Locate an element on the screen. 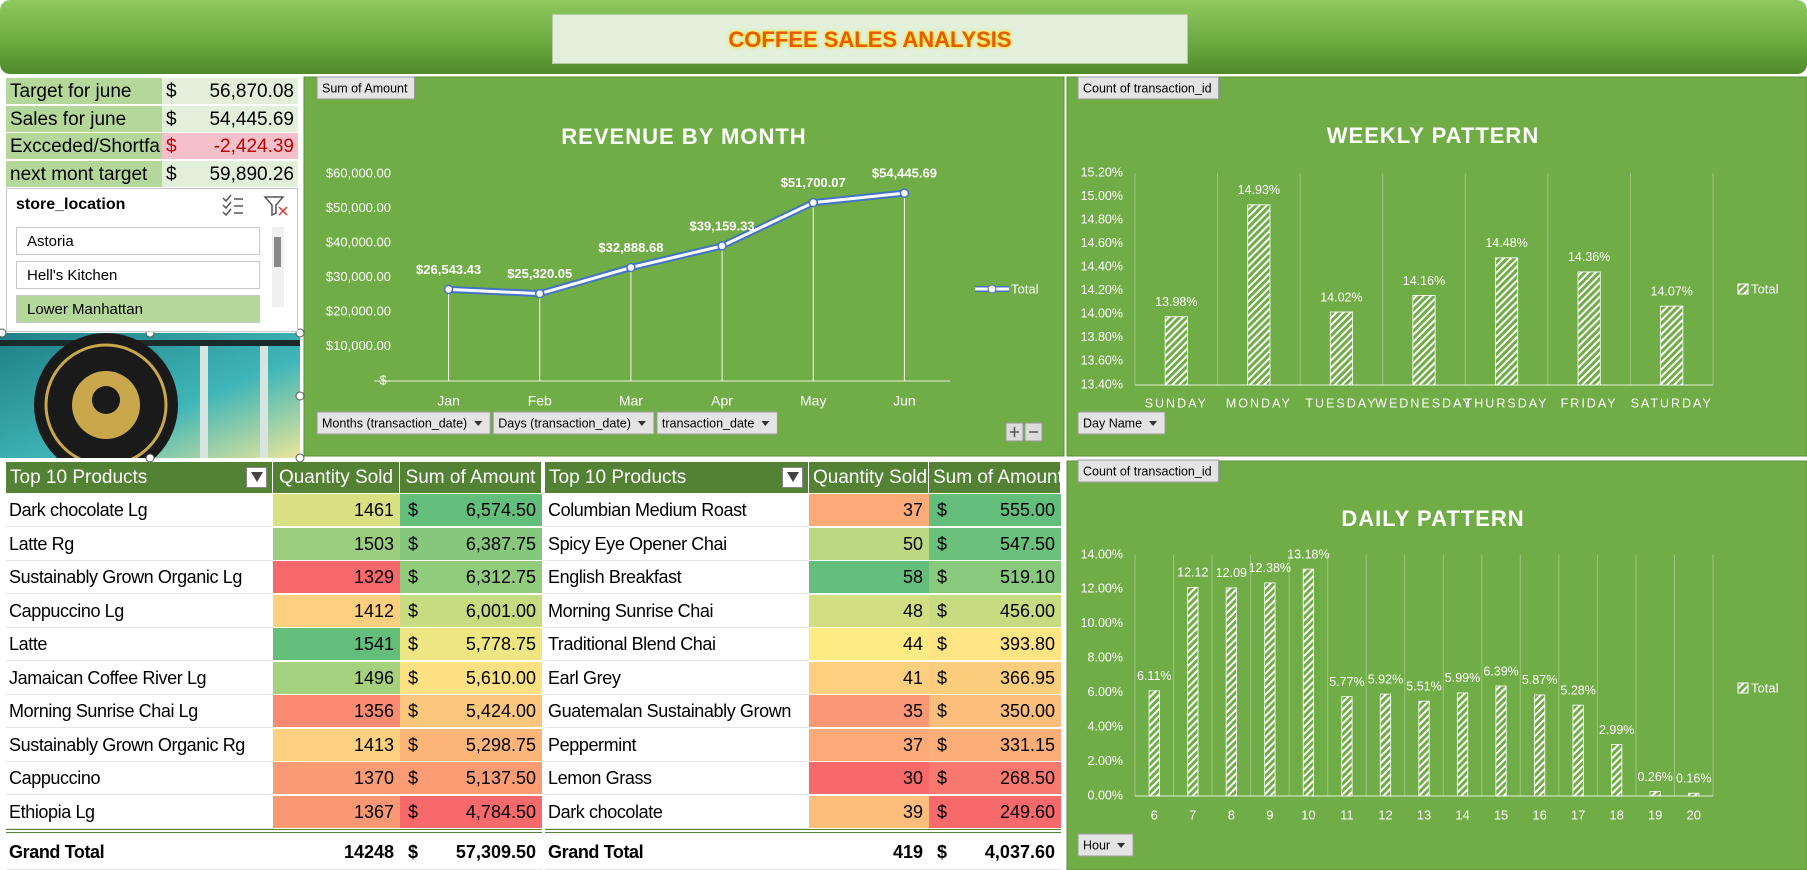  zoom-buttons is located at coordinates (1024, 432).